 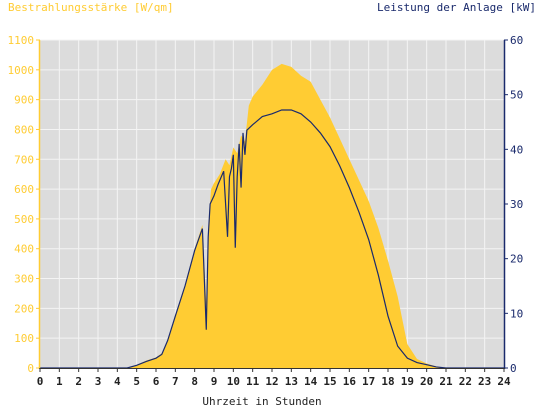 I want to click on x-tick-label: 13, so click(x=291, y=381).